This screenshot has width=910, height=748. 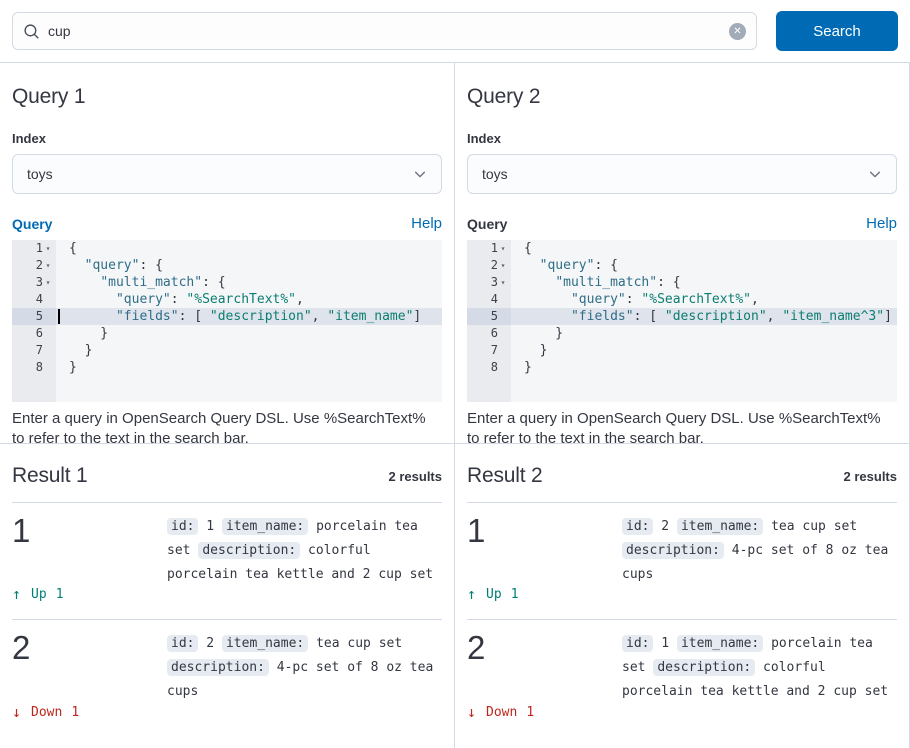 What do you see at coordinates (89, 594) in the screenshot?
I see `rank-change-indicator: ↑ Up 1` at bounding box center [89, 594].